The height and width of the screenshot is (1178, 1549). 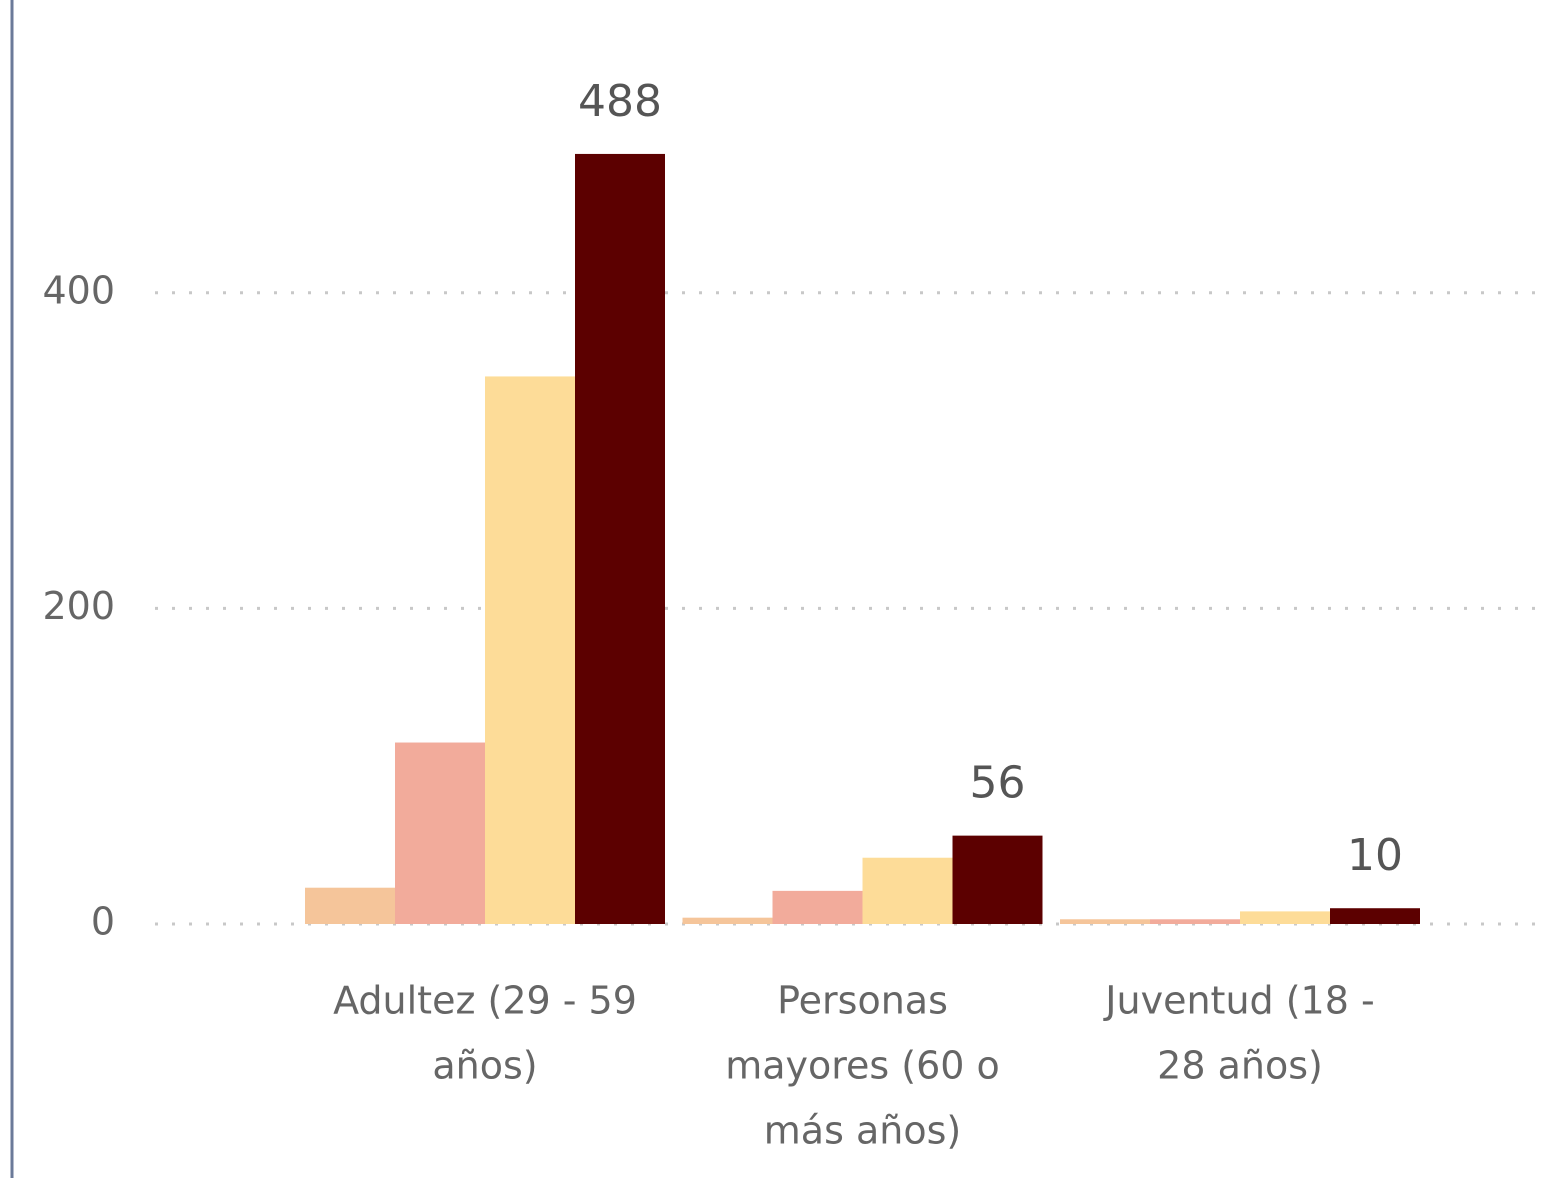 What do you see at coordinates (1240, 1066) in the screenshot?
I see `x-tick-label: 28 años)` at bounding box center [1240, 1066].